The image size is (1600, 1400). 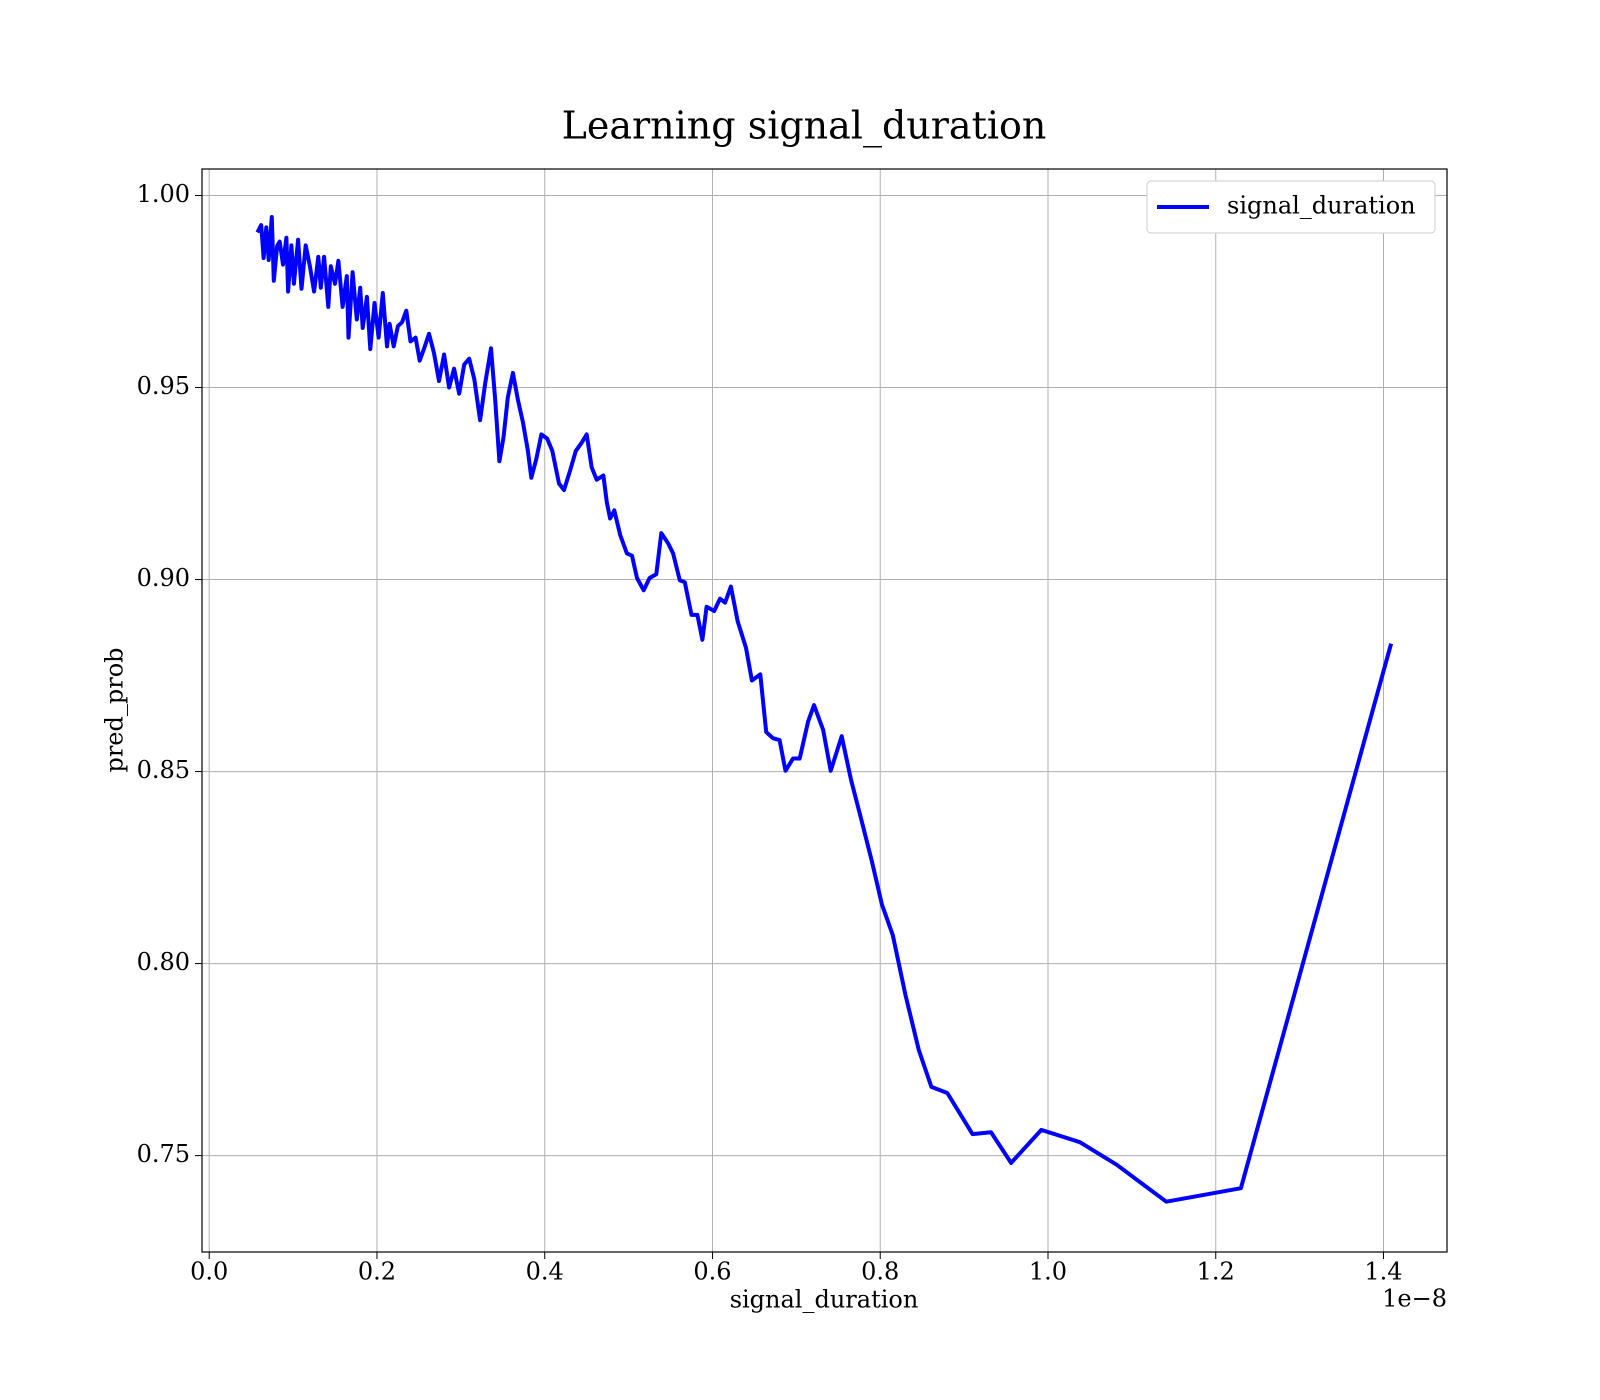 I want to click on y-tick-label: 0.90, so click(x=163, y=578).